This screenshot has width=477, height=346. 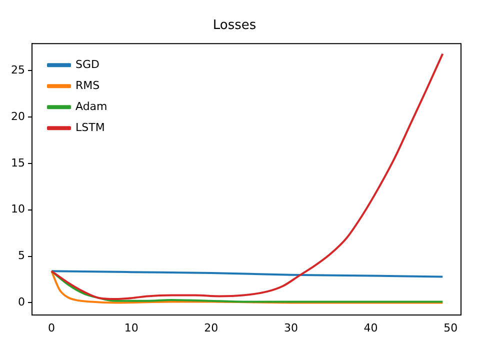 I want to click on legend-label: RMS, so click(x=87, y=85).